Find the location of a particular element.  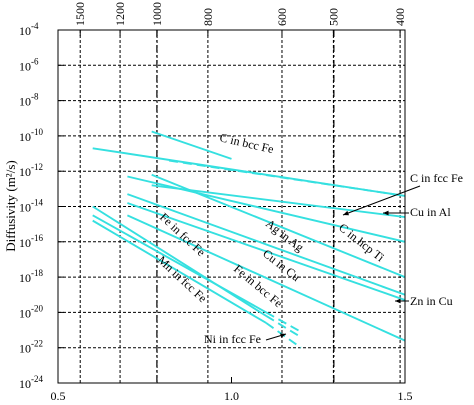

label-leader-line is located at coordinates (381, 200).